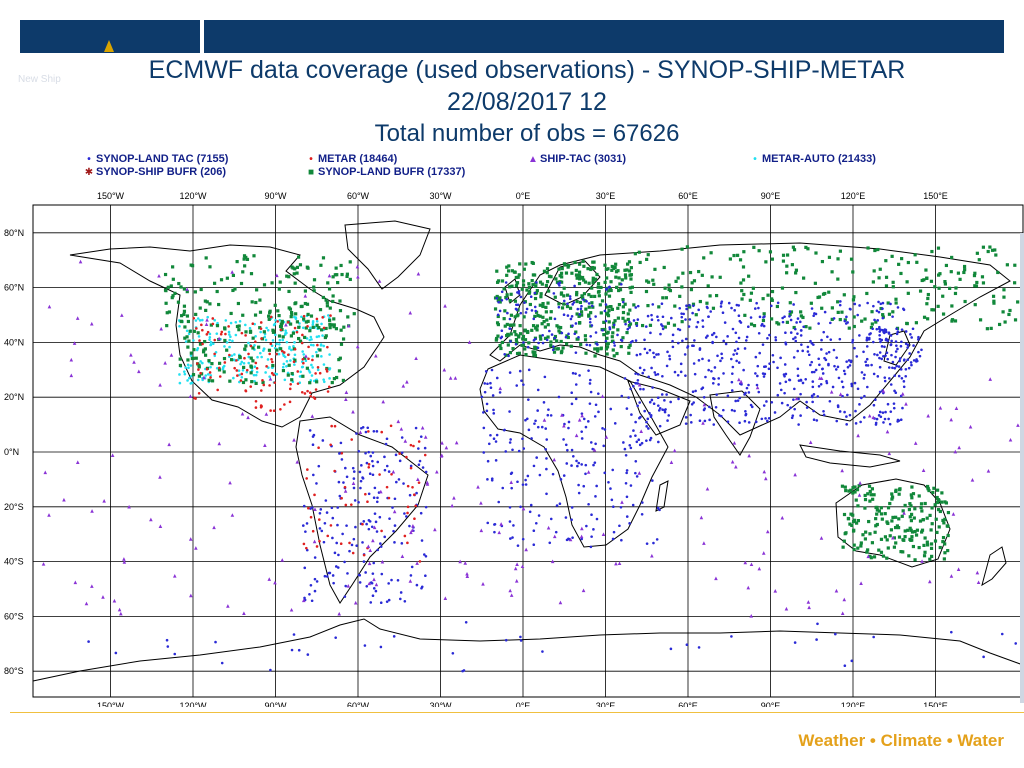 The width and height of the screenshot is (1024, 768). Describe the element at coordinates (813, 159) in the screenshot. I see `legend-item-metar-auto: • METAR-AUTO (21433)` at that location.